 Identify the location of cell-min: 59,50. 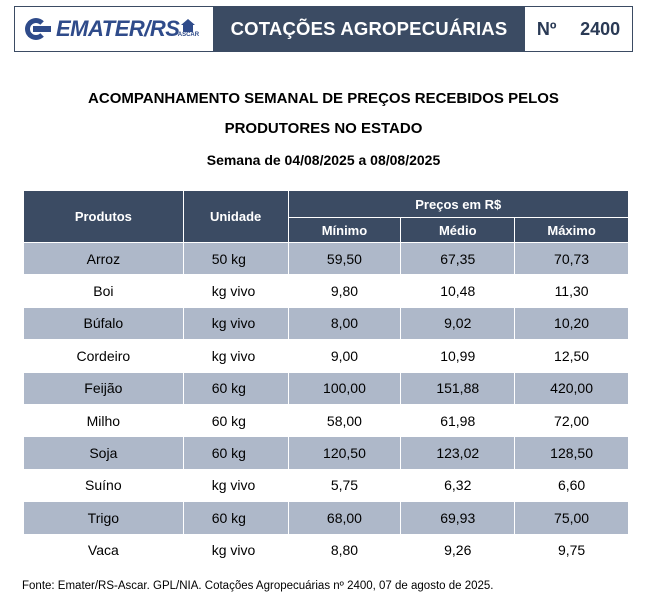
(344, 258).